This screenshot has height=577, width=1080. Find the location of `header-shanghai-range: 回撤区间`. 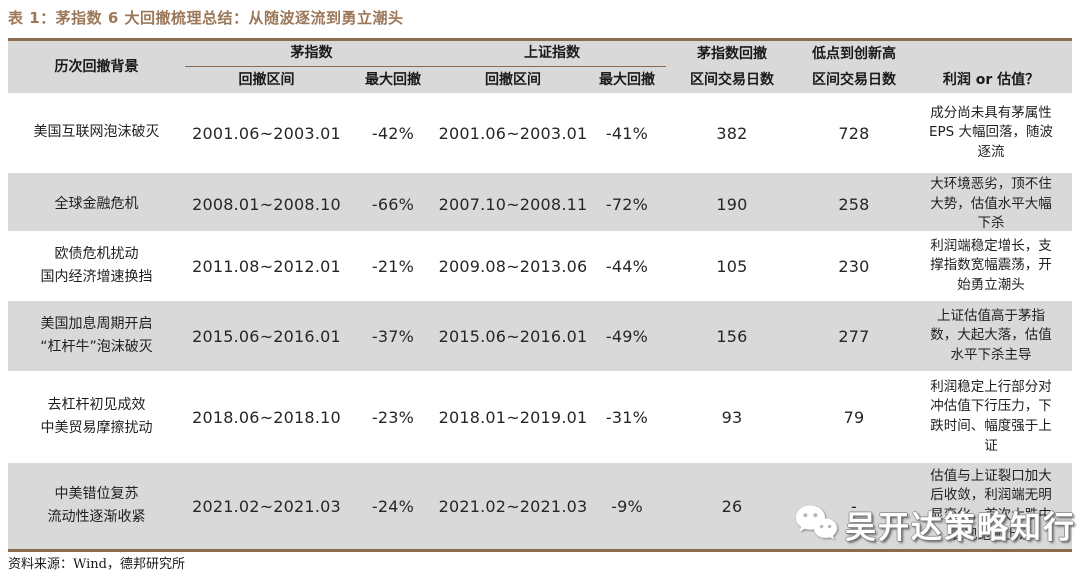

header-shanghai-range: 回撤区间 is located at coordinates (513, 79).